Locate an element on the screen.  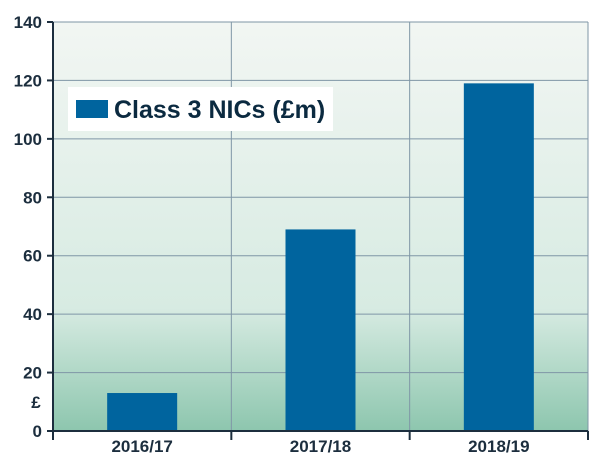
y-unit-label: £ is located at coordinates (36, 402).